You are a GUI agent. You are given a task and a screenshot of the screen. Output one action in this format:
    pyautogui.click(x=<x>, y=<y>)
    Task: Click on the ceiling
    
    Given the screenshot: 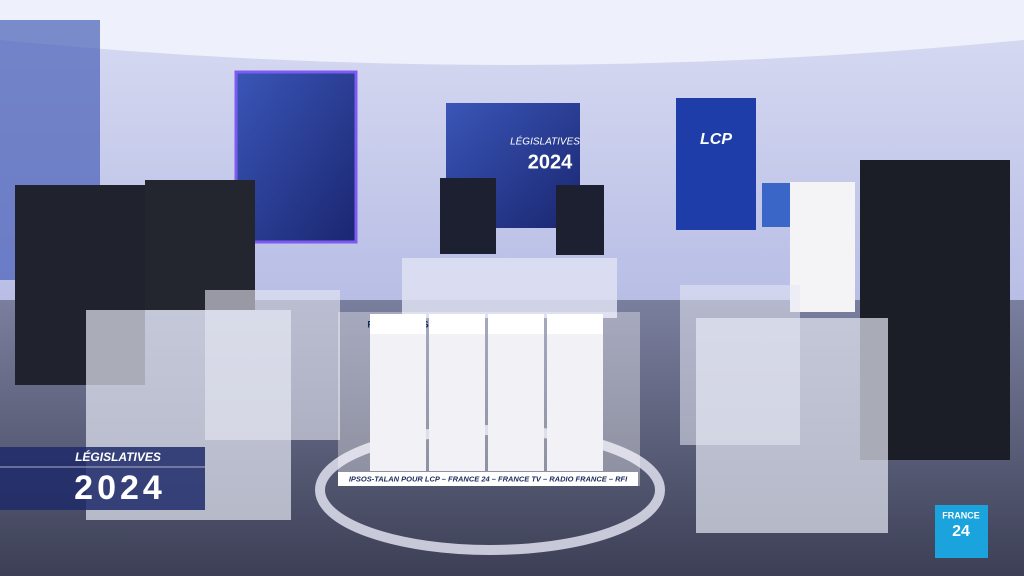 What is the action you would take?
    pyautogui.click(x=512, y=32)
    